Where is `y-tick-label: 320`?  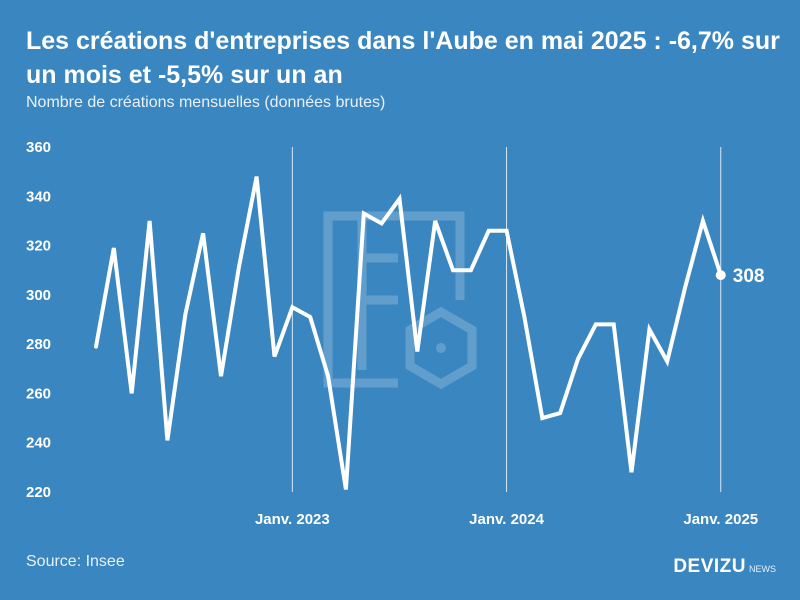 y-tick-label: 320 is located at coordinates (38, 246).